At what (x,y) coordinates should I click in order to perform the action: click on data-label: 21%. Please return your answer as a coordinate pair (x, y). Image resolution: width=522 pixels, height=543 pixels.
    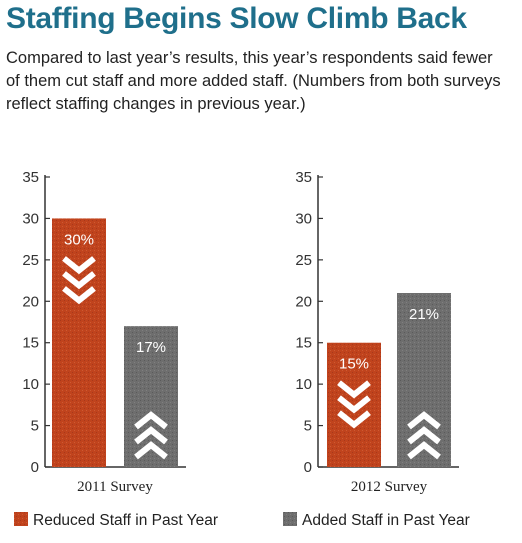
    Looking at the image, I should click on (424, 314).